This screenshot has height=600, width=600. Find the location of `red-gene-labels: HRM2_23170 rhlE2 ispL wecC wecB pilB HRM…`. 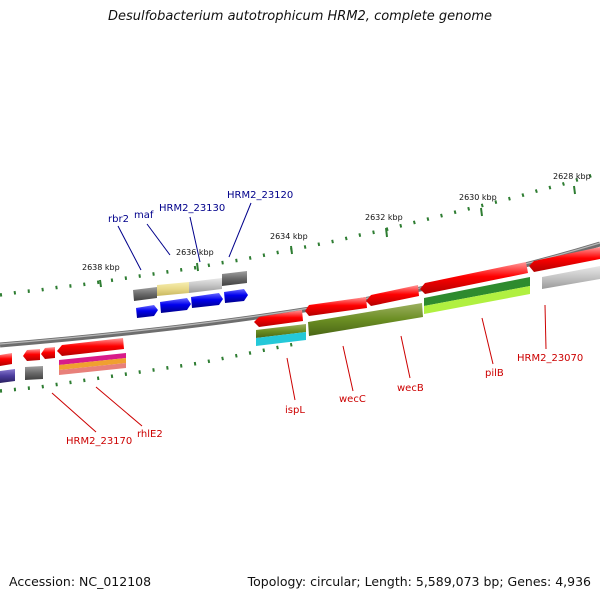

red-gene-labels: HRM2_23170 rhlE2 ispL wecC wecB pilB HRM… is located at coordinates (324, 400).